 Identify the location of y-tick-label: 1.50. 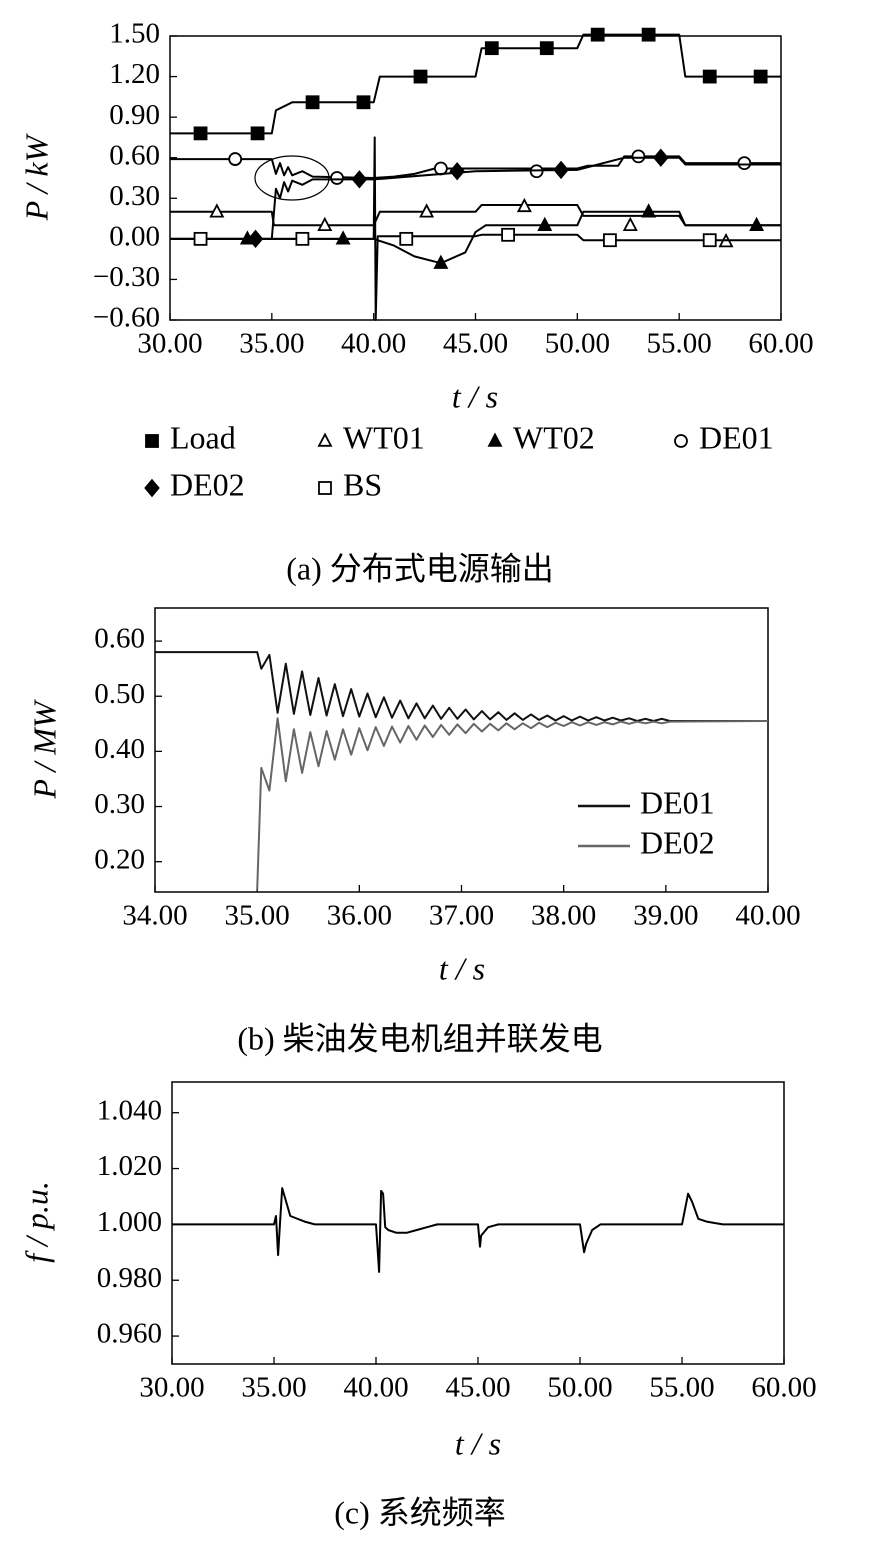
(134, 34).